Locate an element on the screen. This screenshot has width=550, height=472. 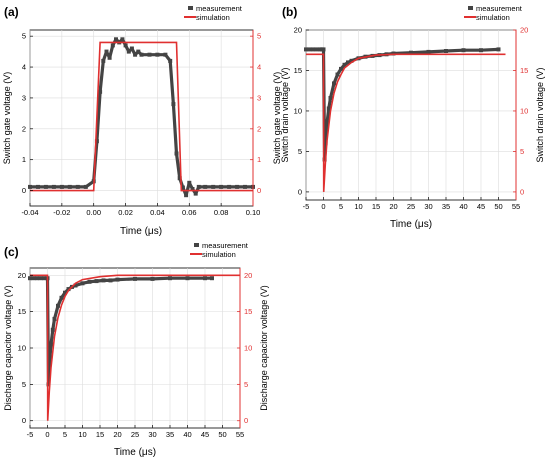
panel-b-data is located at coordinates (405, 119).